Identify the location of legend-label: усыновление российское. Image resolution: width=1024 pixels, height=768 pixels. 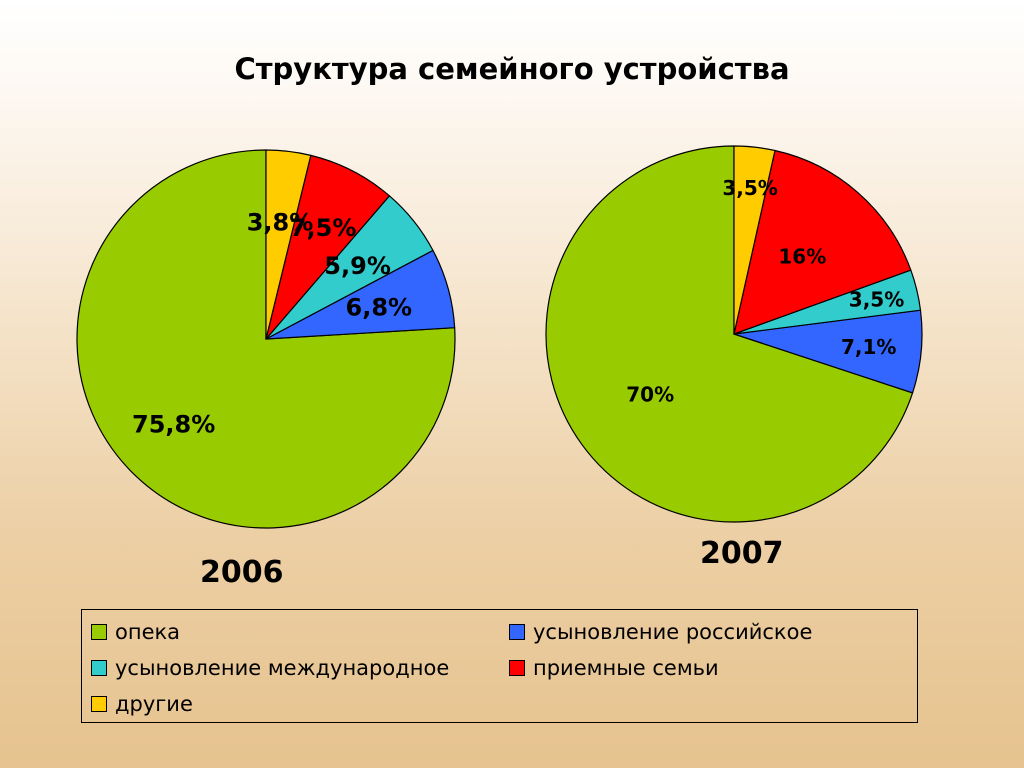
(673, 632).